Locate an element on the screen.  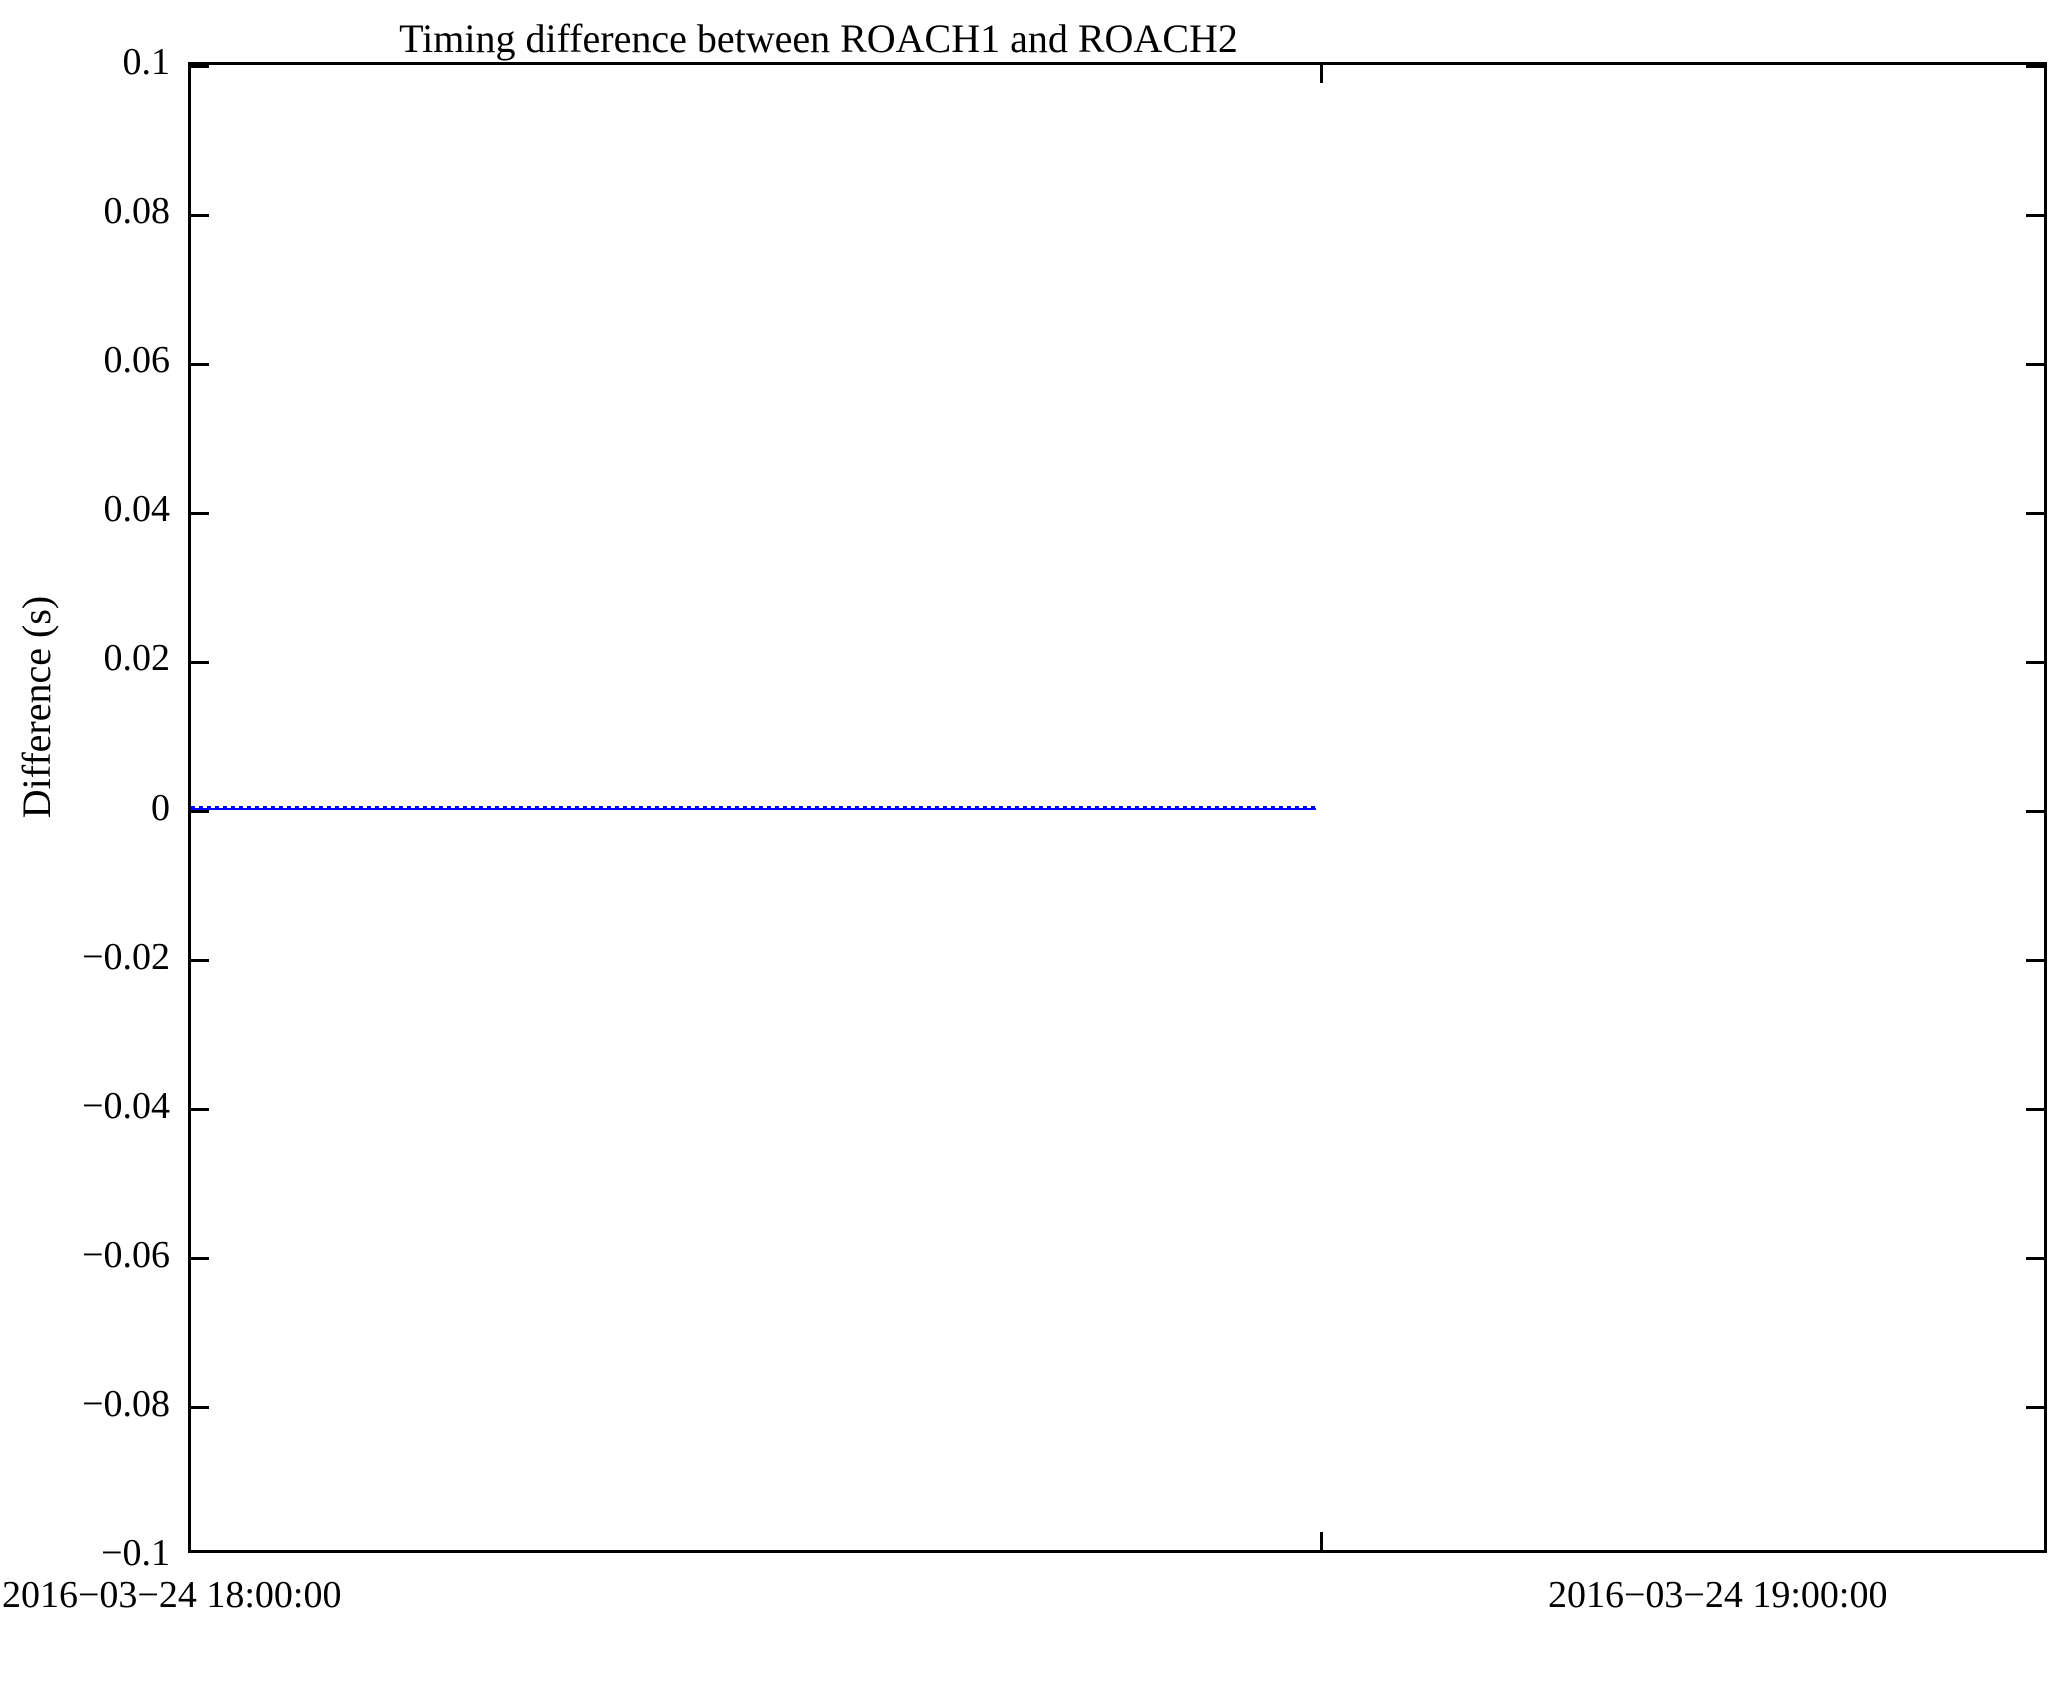
x-tick-mark-bottom is located at coordinates (1321, 1541).